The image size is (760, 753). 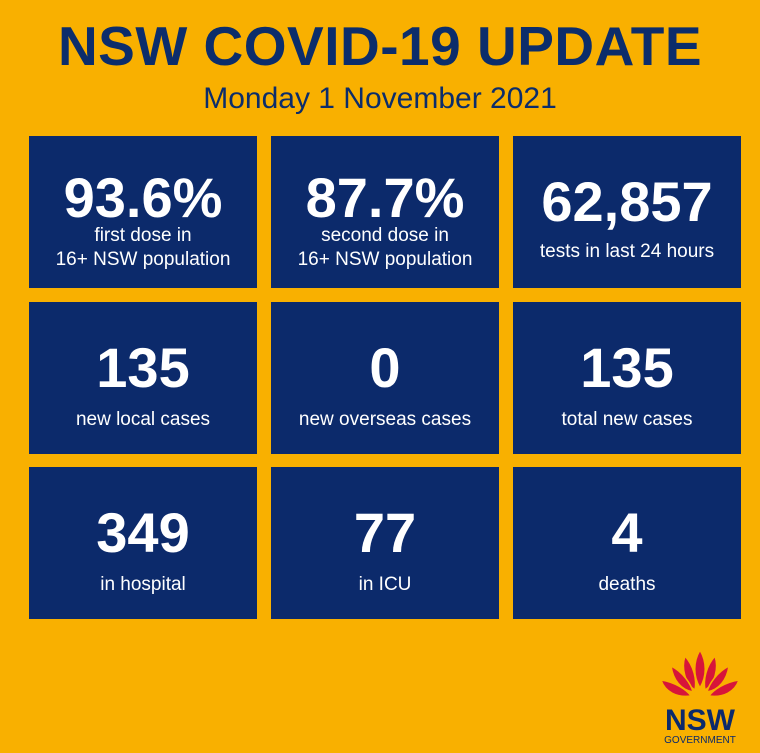 I want to click on update-date: Monday 1 November 2021, so click(x=380, y=98).